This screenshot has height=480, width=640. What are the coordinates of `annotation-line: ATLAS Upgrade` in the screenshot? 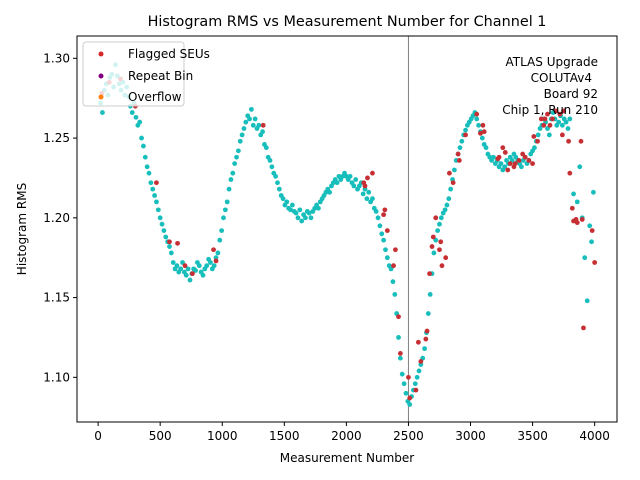 It's located at (551, 62).